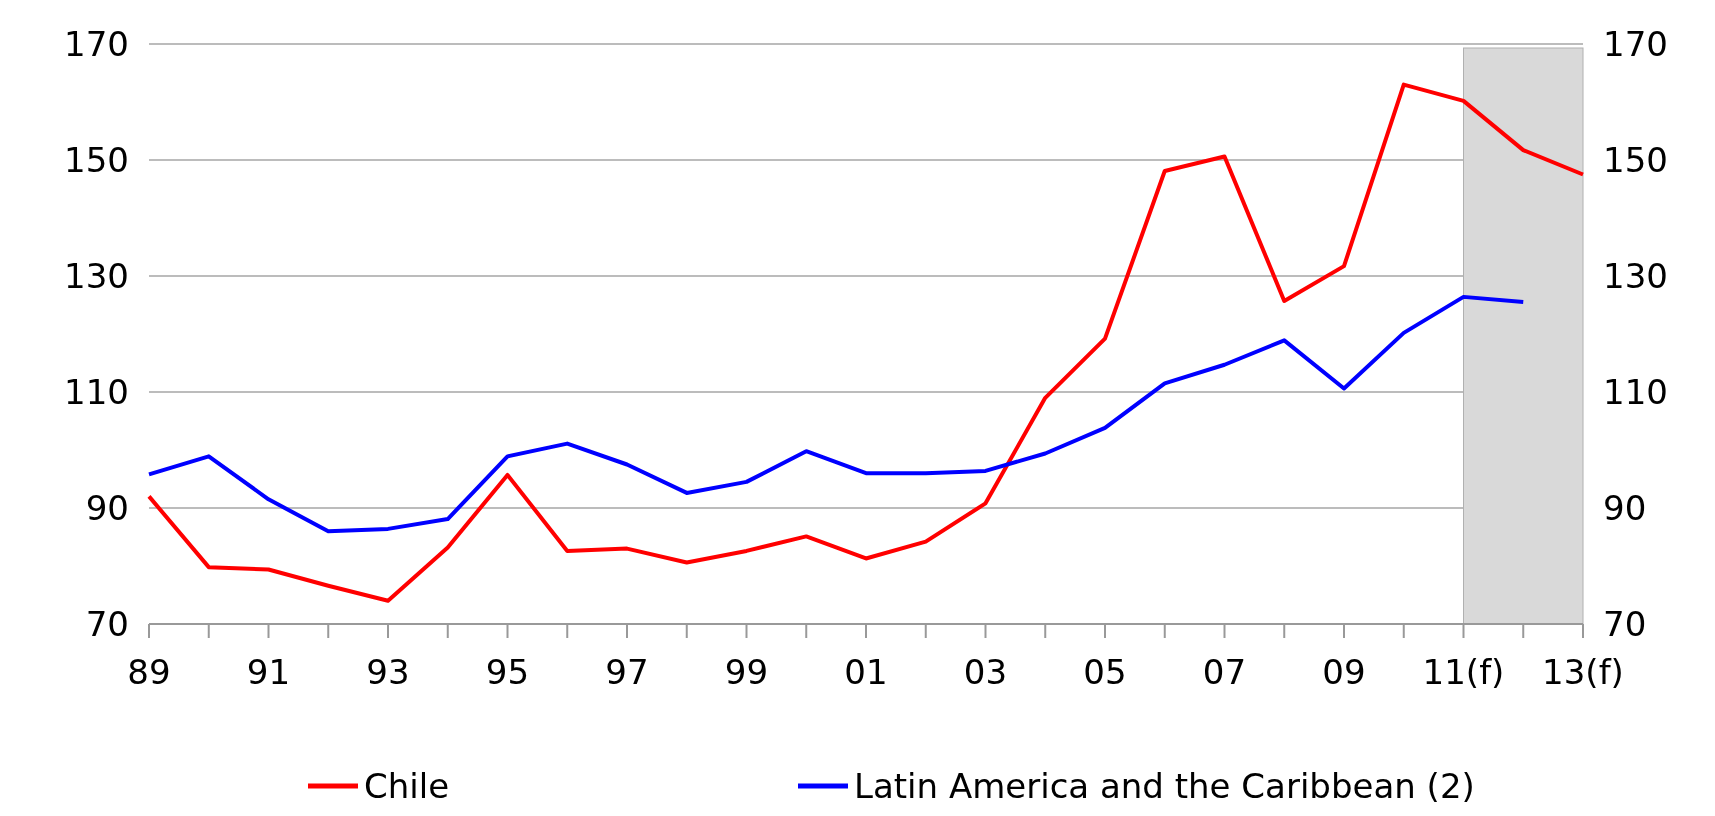 This screenshot has height=816, width=1715. What do you see at coordinates (1583, 672) in the screenshot?
I see `x-tick-label: 13(f)` at bounding box center [1583, 672].